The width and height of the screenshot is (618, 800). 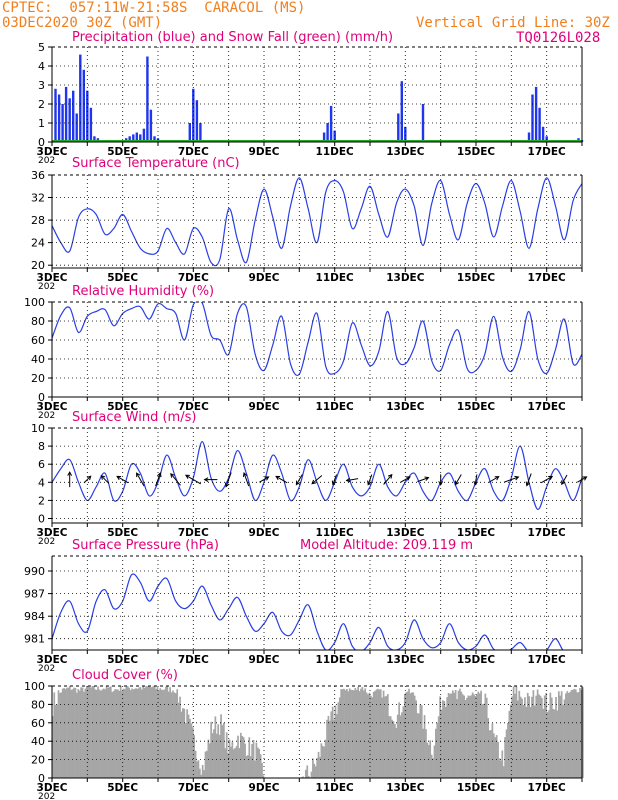 I want to click on wind-xtick-label: 13DEC, so click(x=405, y=533).